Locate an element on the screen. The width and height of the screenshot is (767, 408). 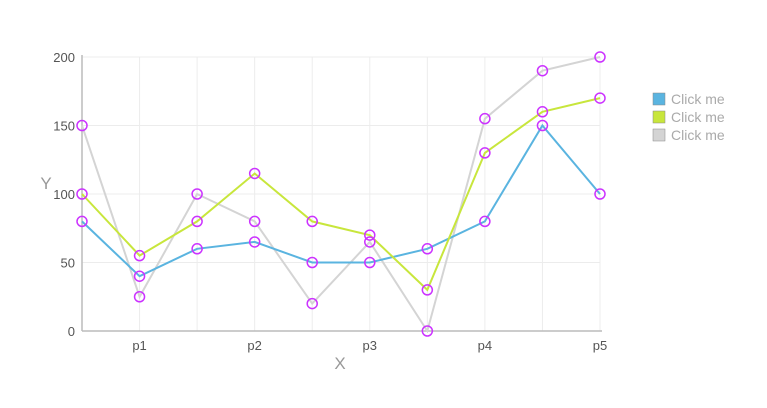
x-axis-title: X is located at coordinates (339, 363).